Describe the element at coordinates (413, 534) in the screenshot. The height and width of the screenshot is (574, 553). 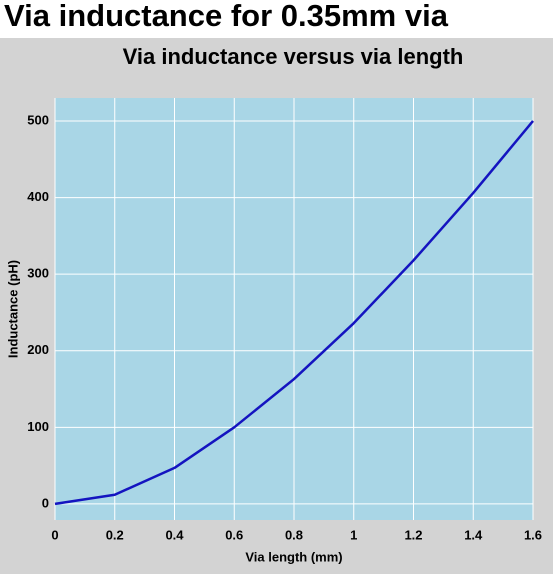
I see `x-tick-label: 1.2` at that location.